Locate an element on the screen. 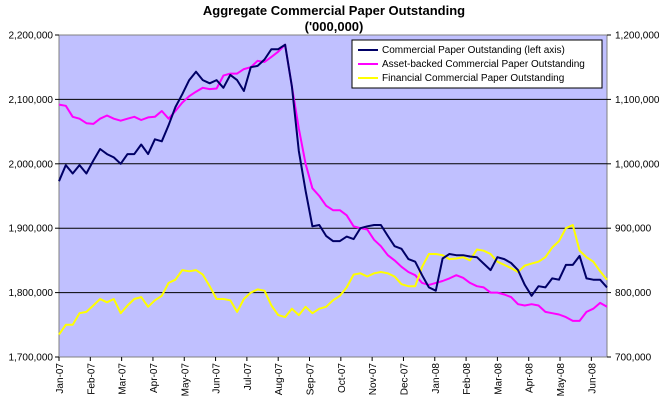 The image size is (668, 403). x-axis-tick-label: Aug-07 is located at coordinates (279, 379).